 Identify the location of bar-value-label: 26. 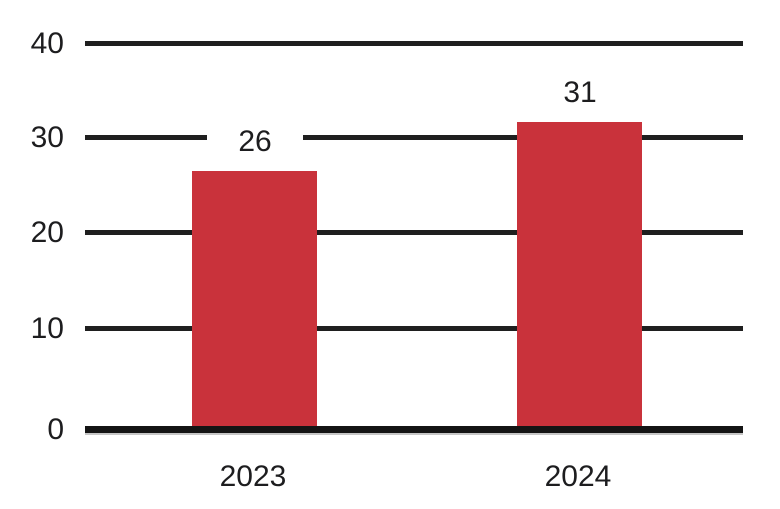
(255, 142).